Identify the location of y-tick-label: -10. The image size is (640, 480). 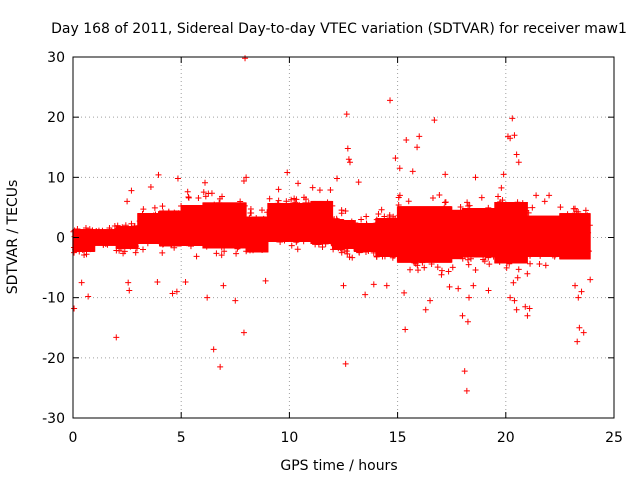
(53, 299).